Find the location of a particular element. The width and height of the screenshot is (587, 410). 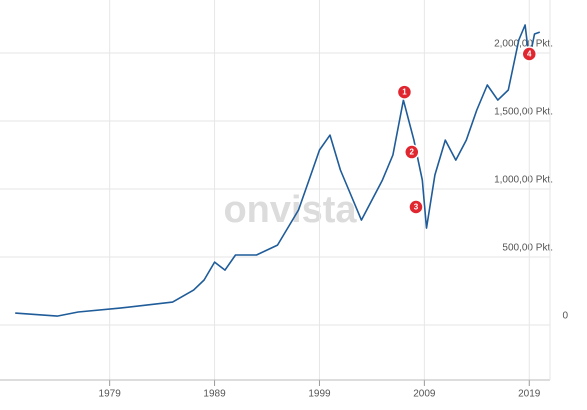

annotation-label: 2 is located at coordinates (412, 152).